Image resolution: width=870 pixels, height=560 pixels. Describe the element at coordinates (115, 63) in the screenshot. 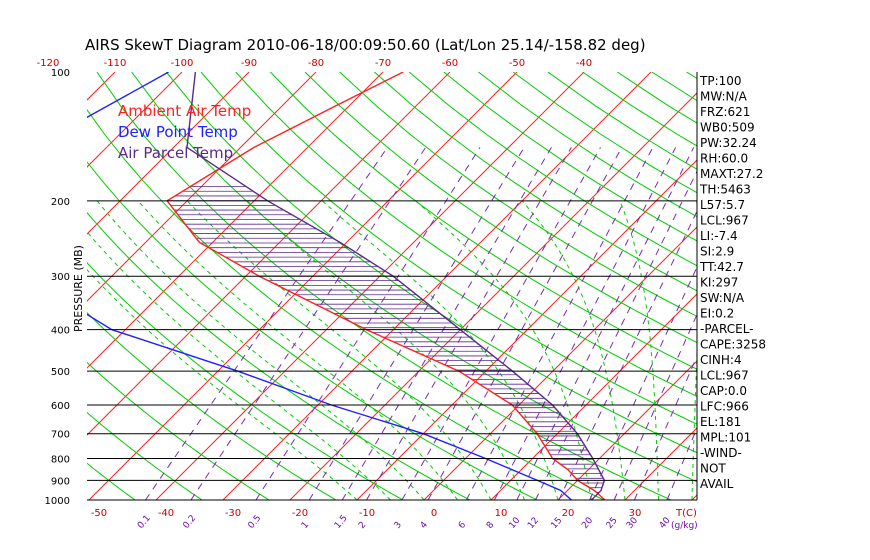

I see `top-temp-tick-label: -110` at that location.